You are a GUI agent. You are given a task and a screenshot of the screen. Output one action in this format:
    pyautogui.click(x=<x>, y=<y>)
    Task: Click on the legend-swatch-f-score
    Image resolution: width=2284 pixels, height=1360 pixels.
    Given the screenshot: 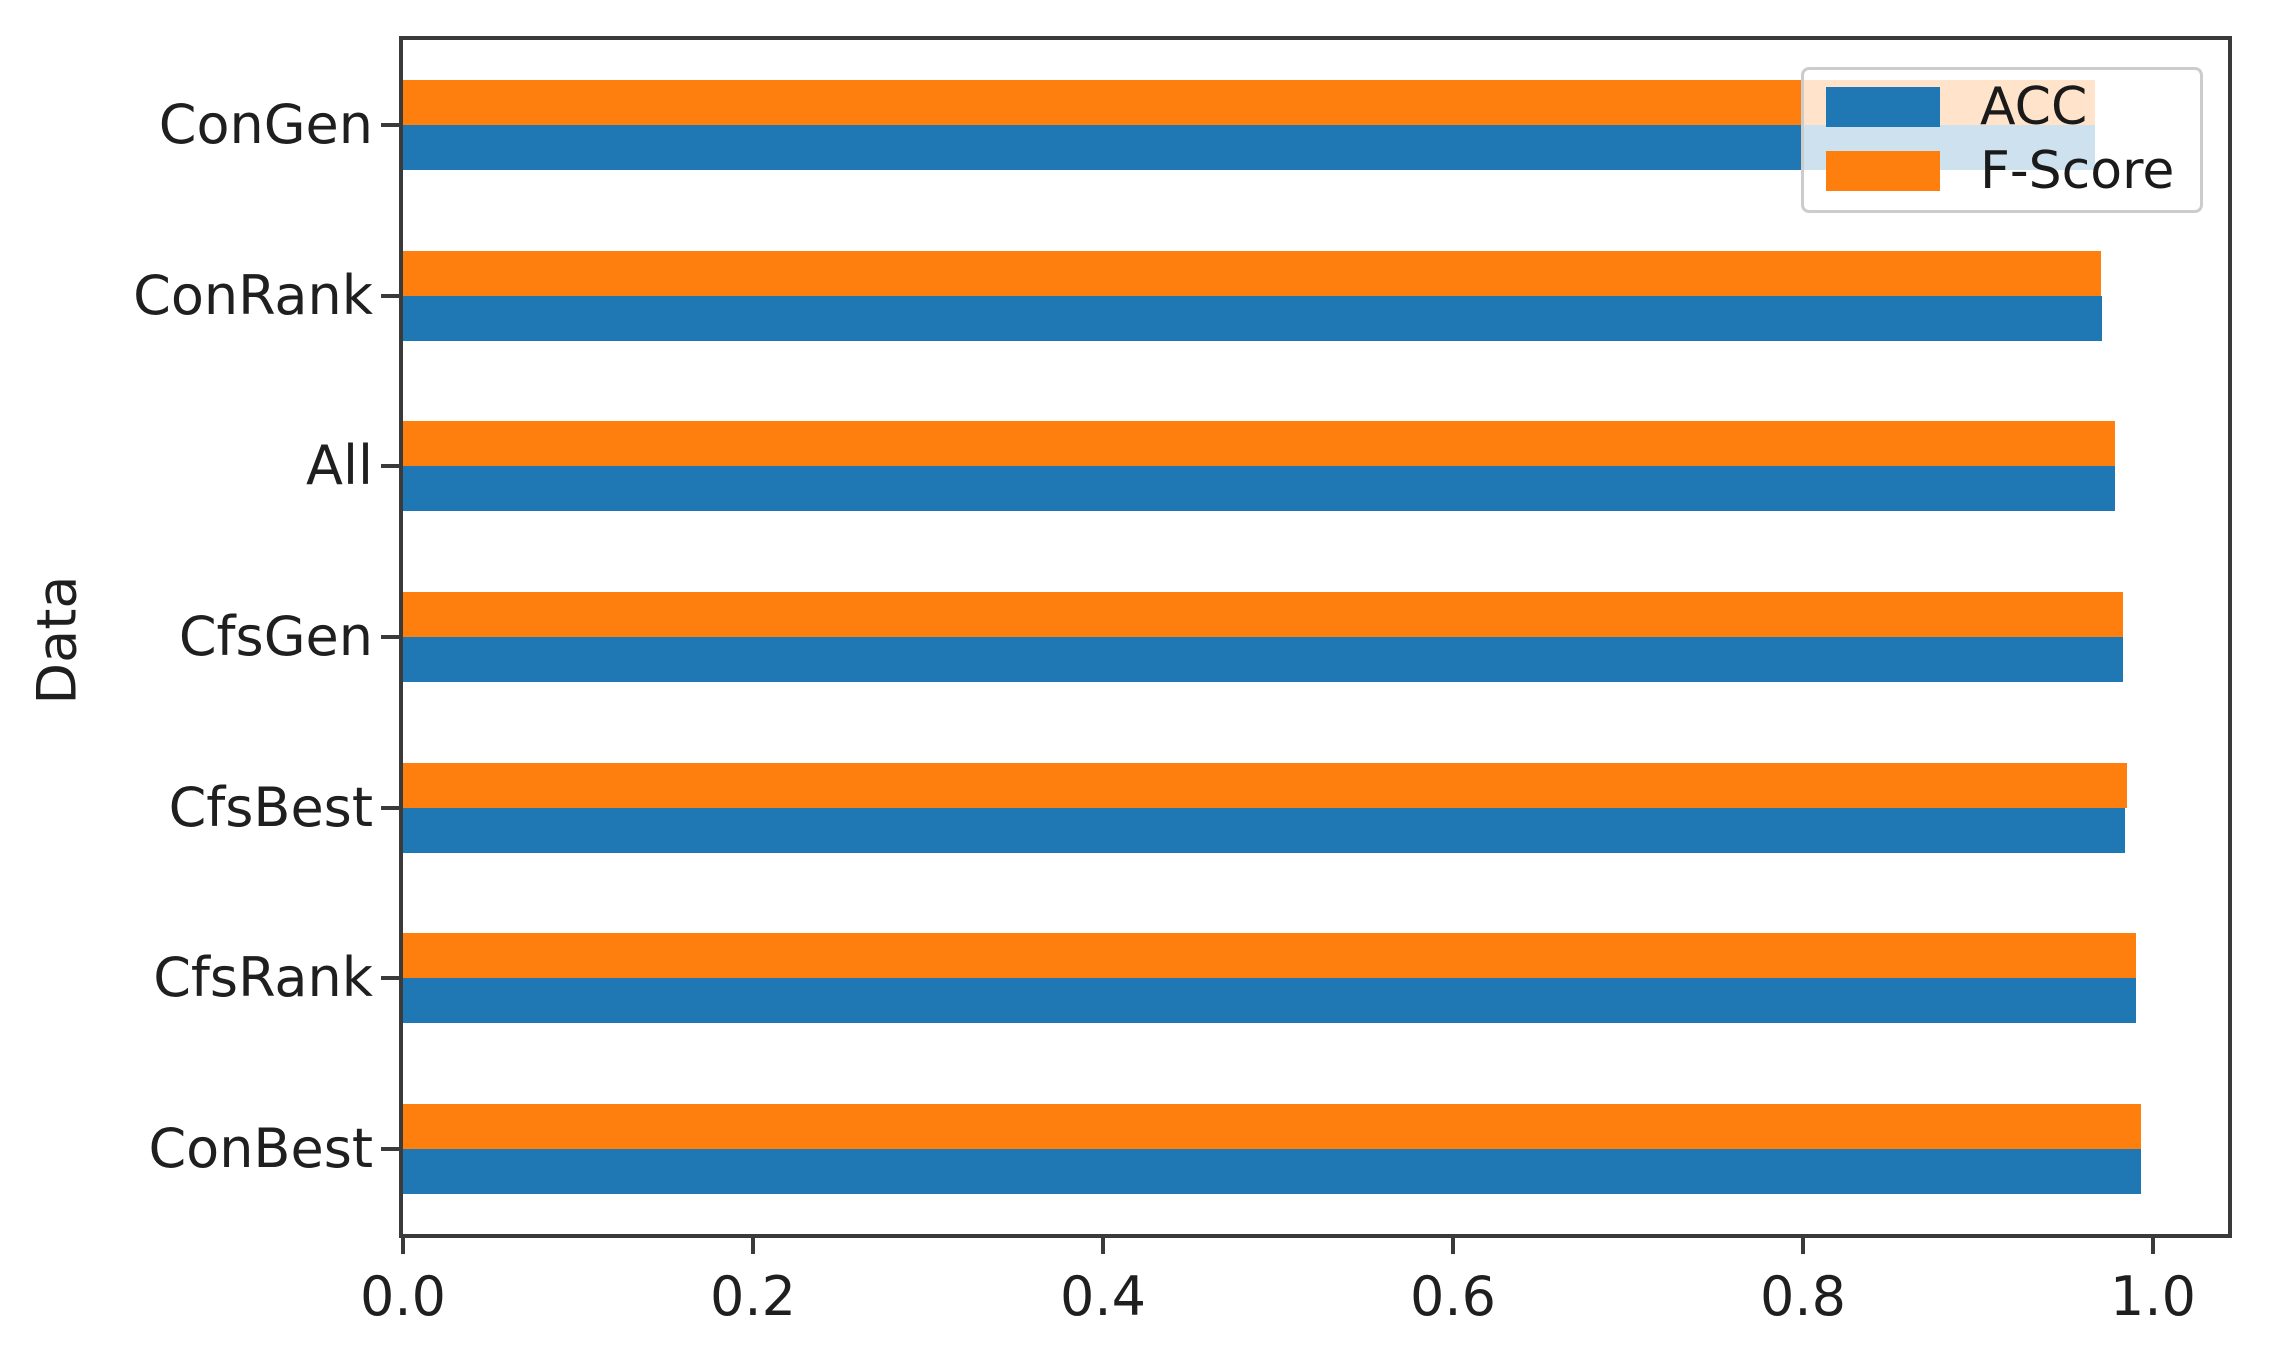 What is the action you would take?
    pyautogui.click(x=1883, y=171)
    